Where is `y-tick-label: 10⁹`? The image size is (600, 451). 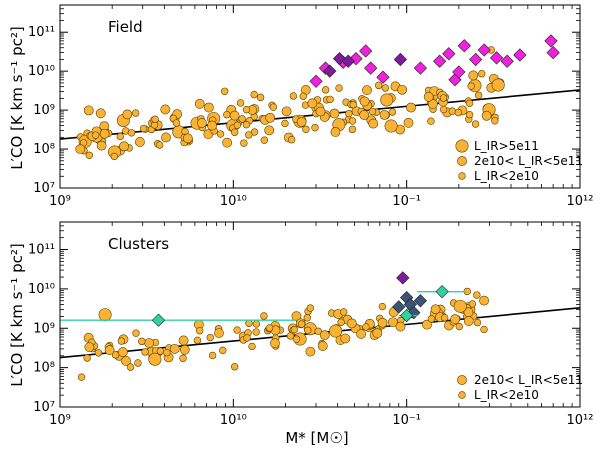 y-tick-label: 10⁹ is located at coordinates (44, 110).